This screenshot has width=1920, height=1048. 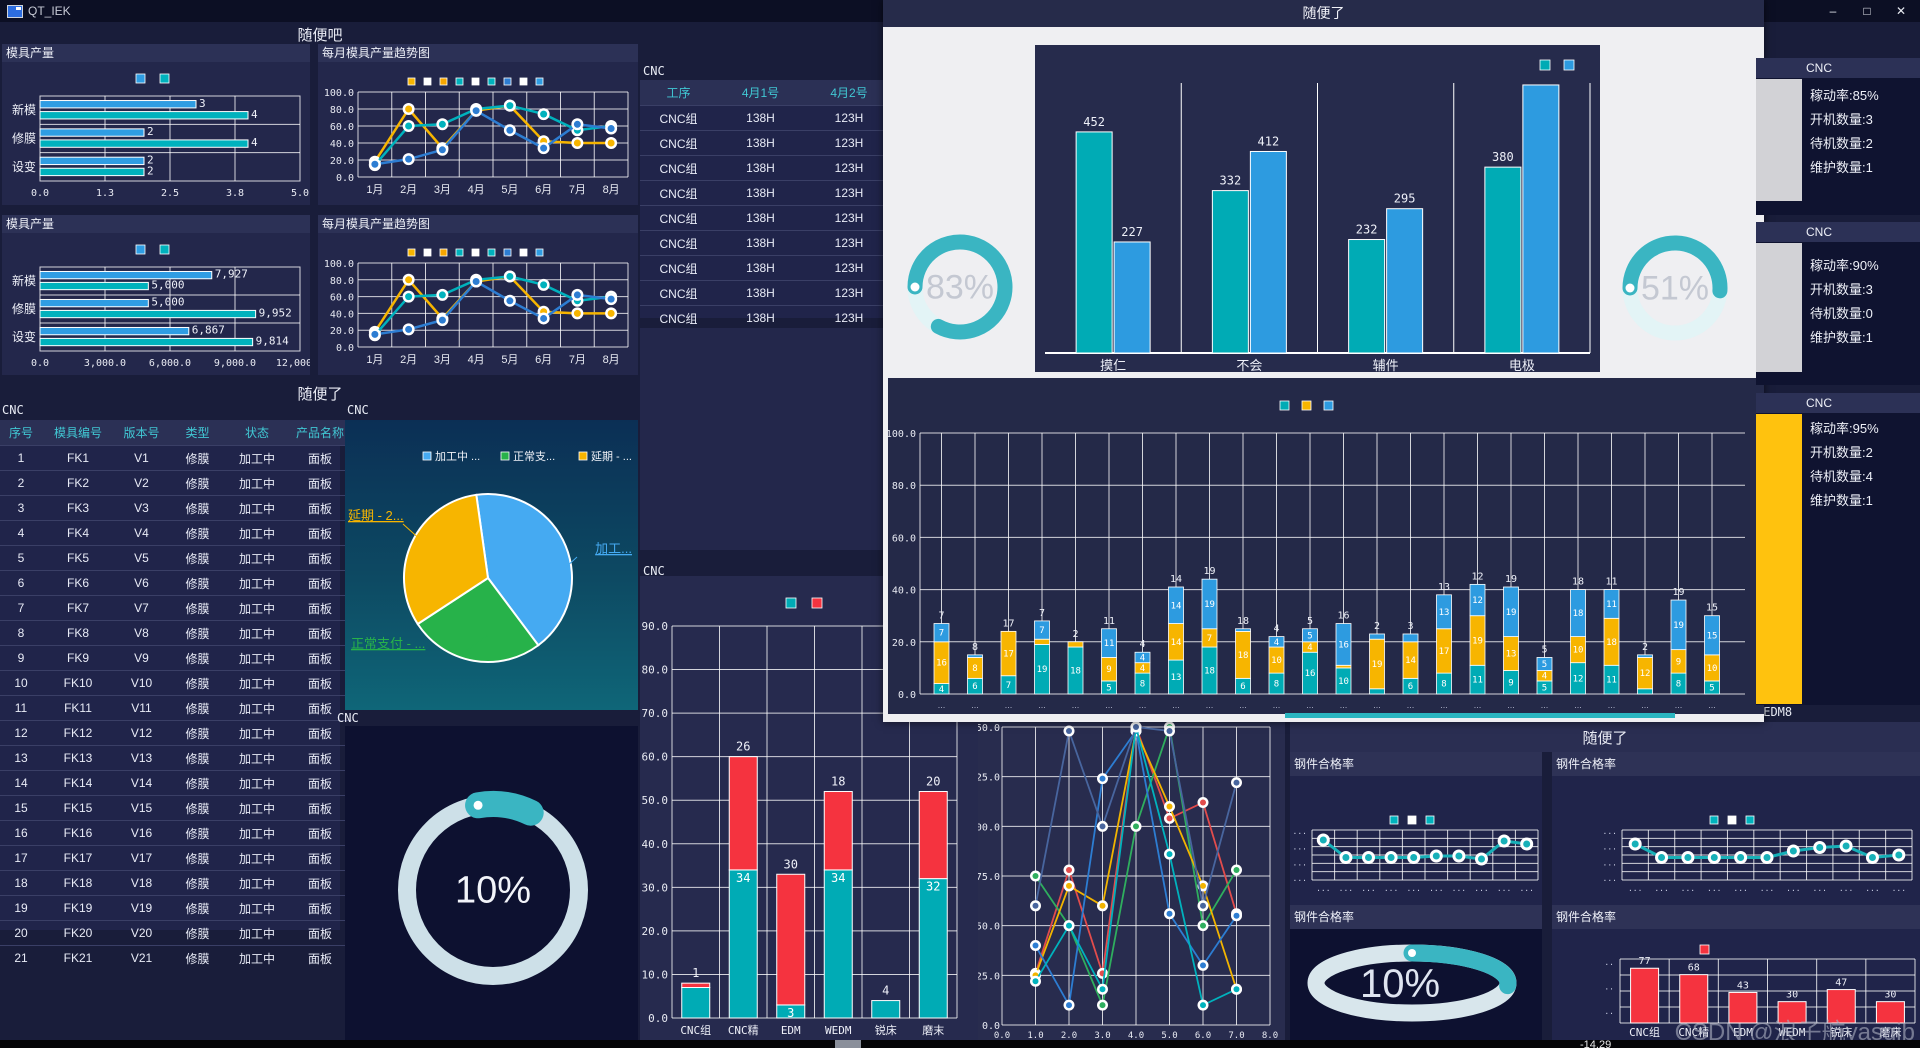 I want to click on maximize-button: □, so click(x=1867, y=11).